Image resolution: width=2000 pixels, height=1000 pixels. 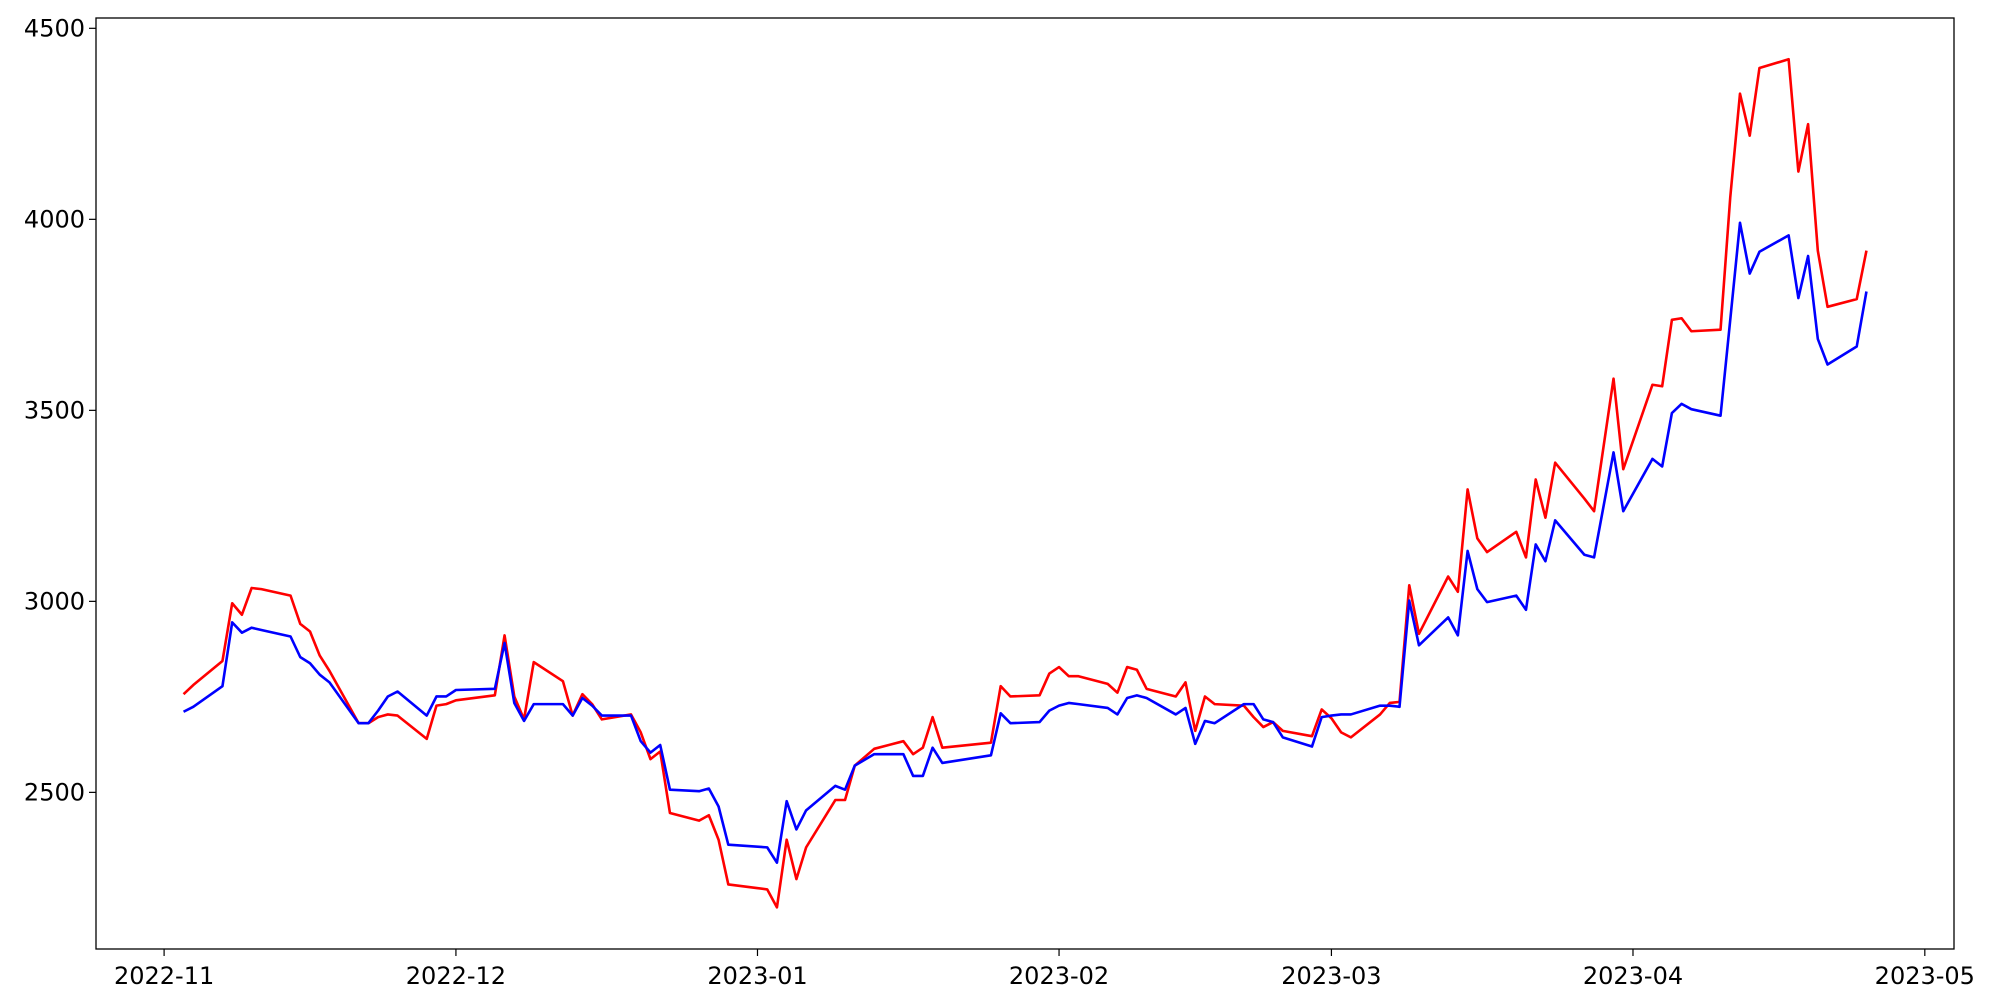 I want to click on y-tick-label: 2500, so click(x=54, y=792).